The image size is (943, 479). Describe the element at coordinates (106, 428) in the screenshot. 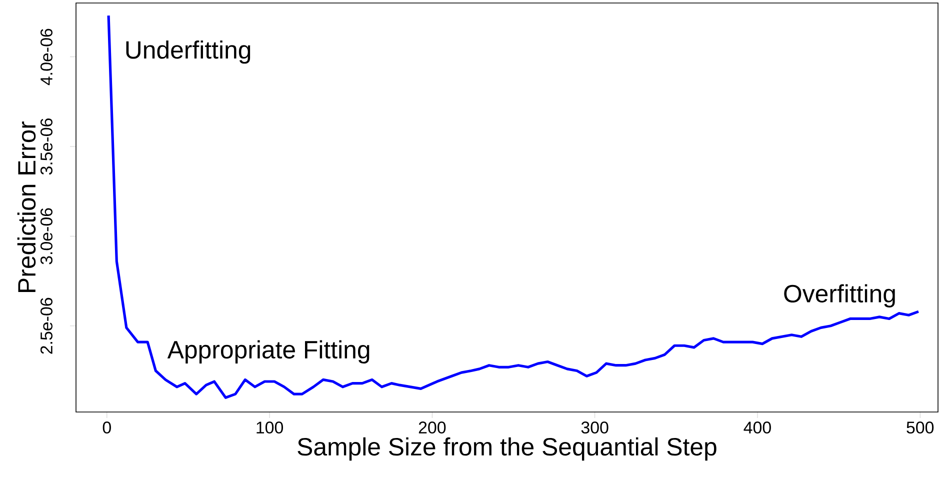

I see `x-tick-label: 0` at that location.